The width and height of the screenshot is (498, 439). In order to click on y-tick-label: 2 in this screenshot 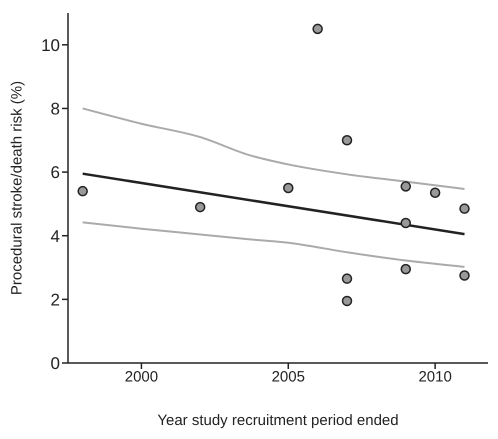, I will do `click(55, 300)`.